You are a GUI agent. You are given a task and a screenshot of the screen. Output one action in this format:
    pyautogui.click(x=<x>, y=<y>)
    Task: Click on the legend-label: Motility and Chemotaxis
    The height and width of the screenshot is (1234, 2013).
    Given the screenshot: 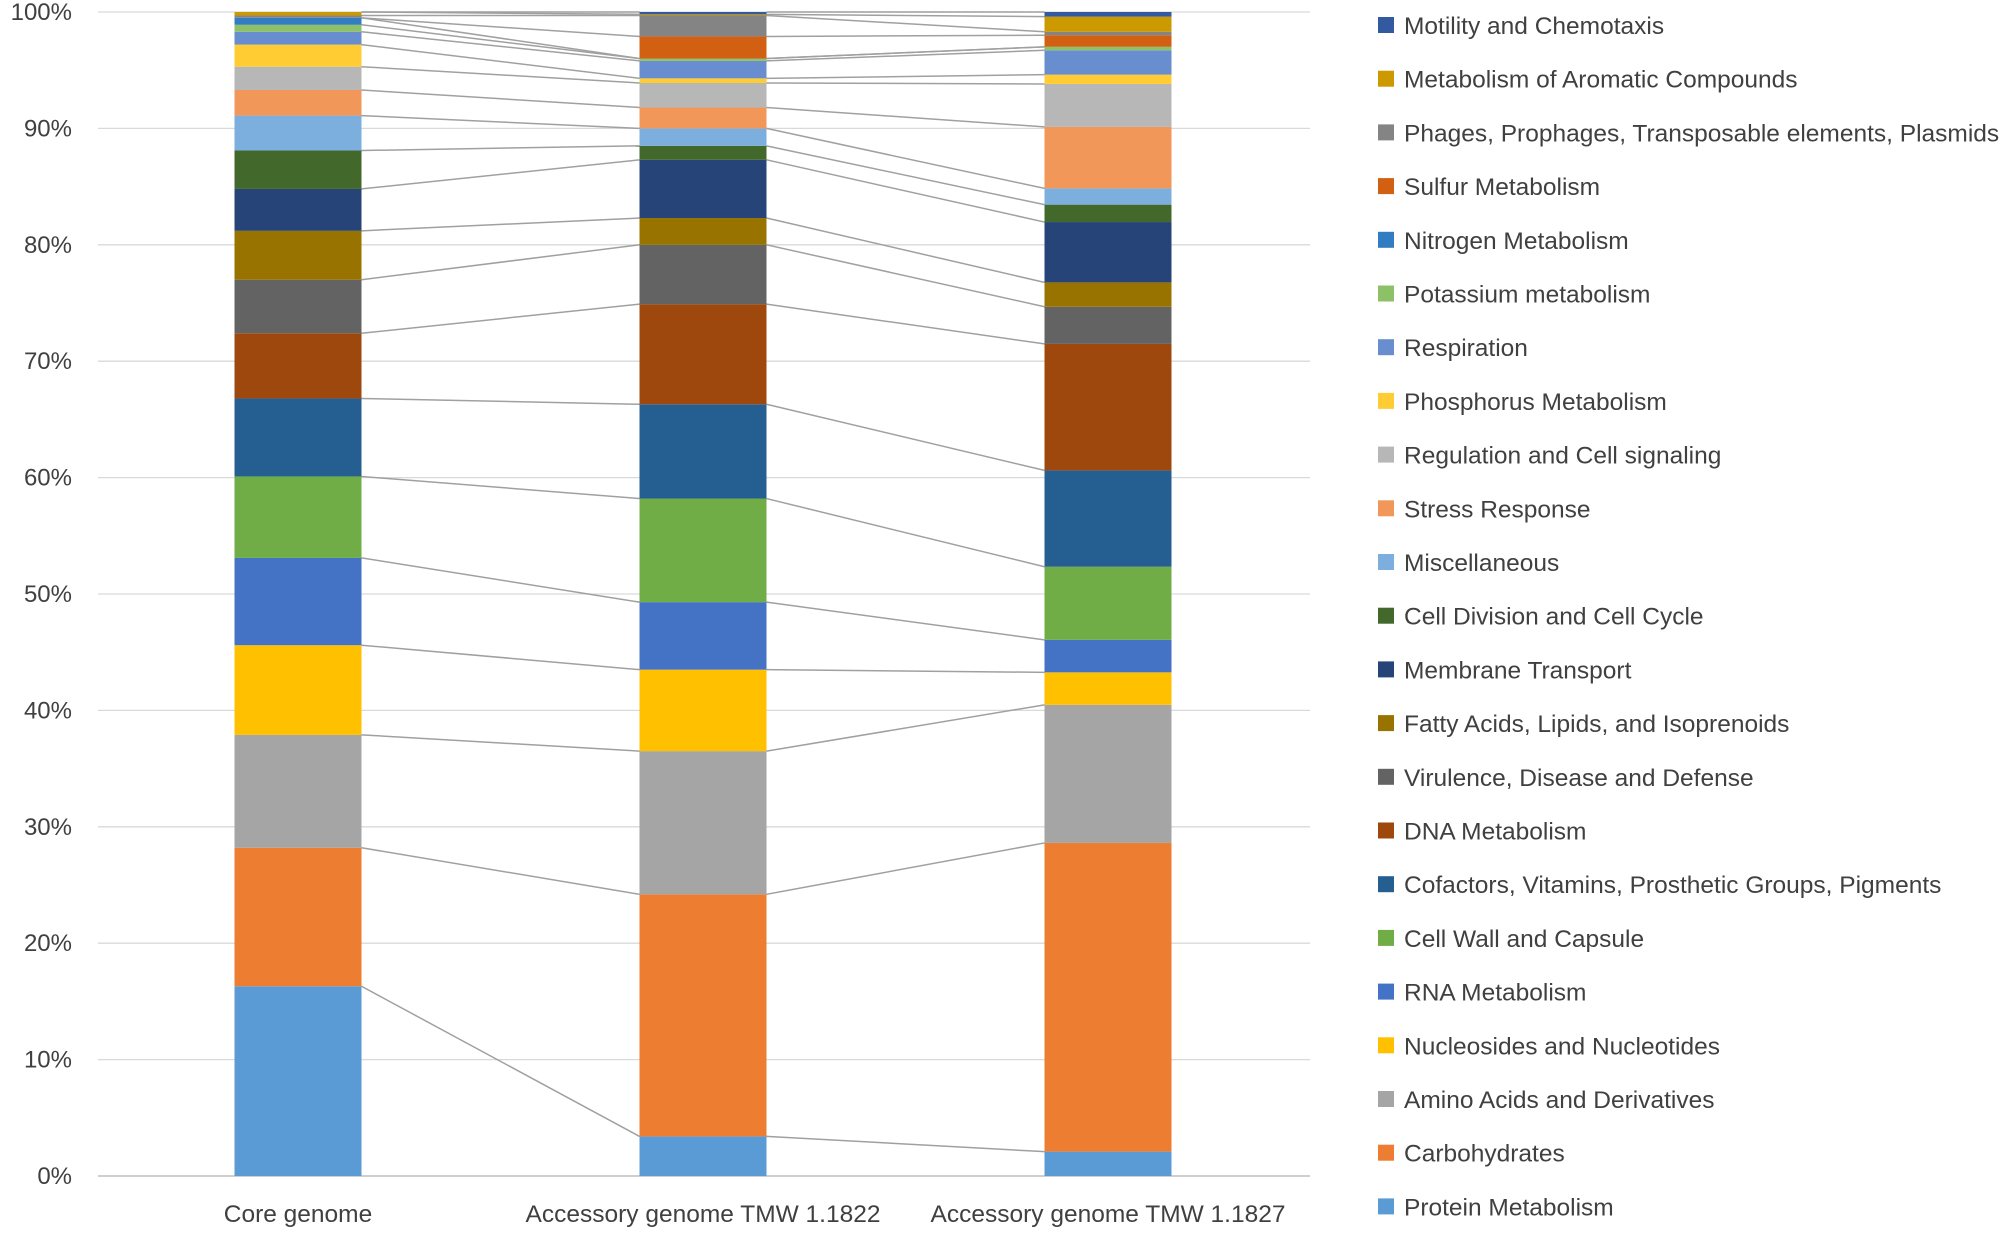 What is the action you would take?
    pyautogui.click(x=1534, y=26)
    